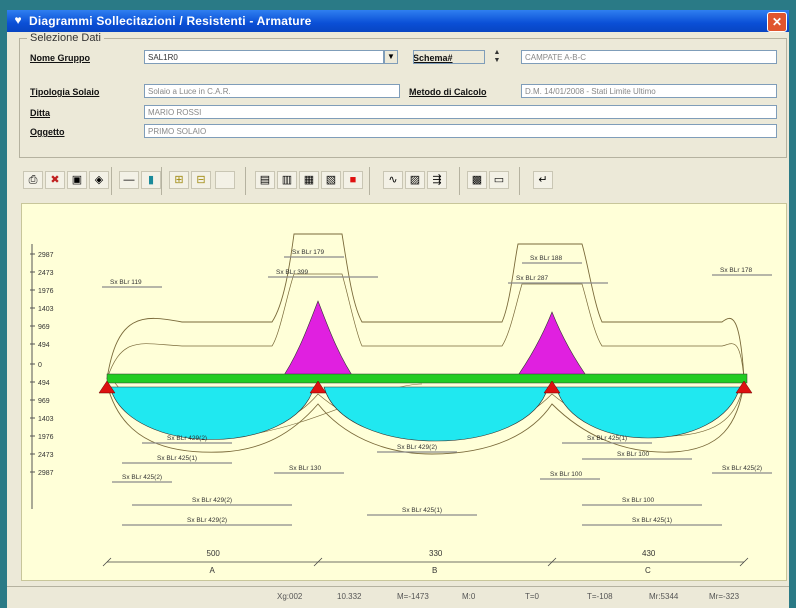 The image size is (796, 608). I want to click on rebar-label-top: Sx BLr 399, so click(292, 272).